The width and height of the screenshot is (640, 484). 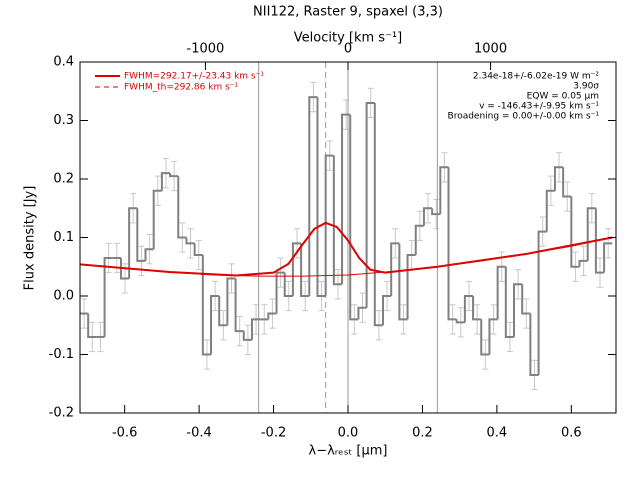 I want to click on annotation: EQW = 0.05 μm, so click(x=563, y=97).